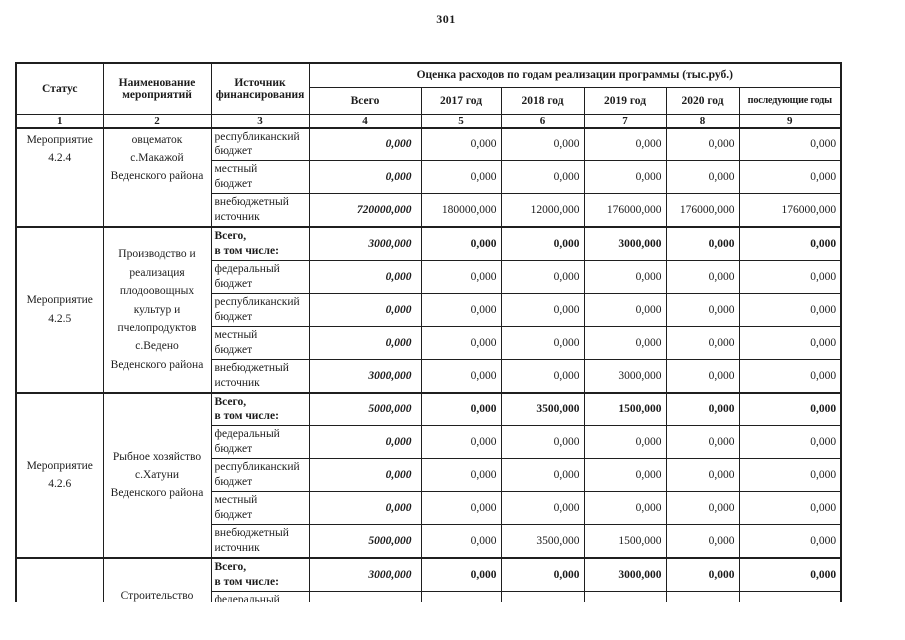 The width and height of the screenshot is (905, 640). What do you see at coordinates (461, 121) in the screenshot?
I see `header-column-number: 5` at bounding box center [461, 121].